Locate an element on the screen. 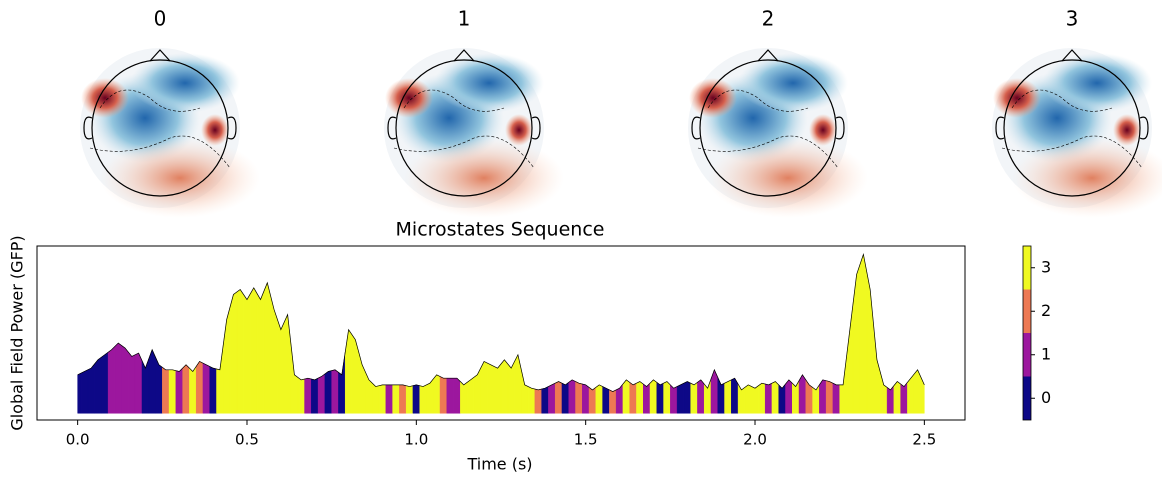  x-tick-label: 2.5 is located at coordinates (924, 440).